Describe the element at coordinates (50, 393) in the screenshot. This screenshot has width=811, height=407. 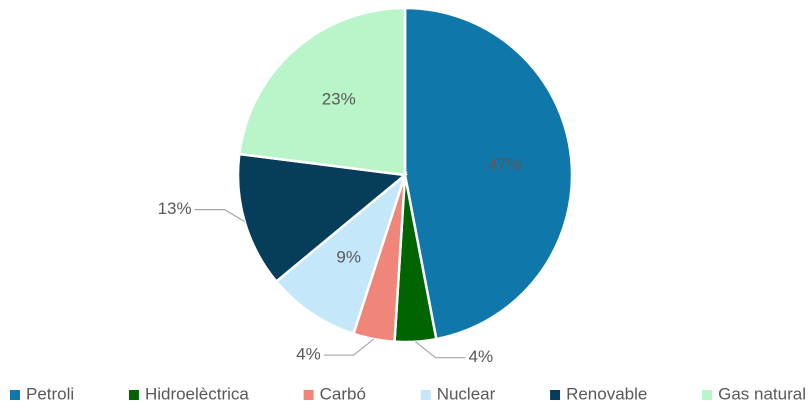
I see `legend-label: Petroli` at that location.